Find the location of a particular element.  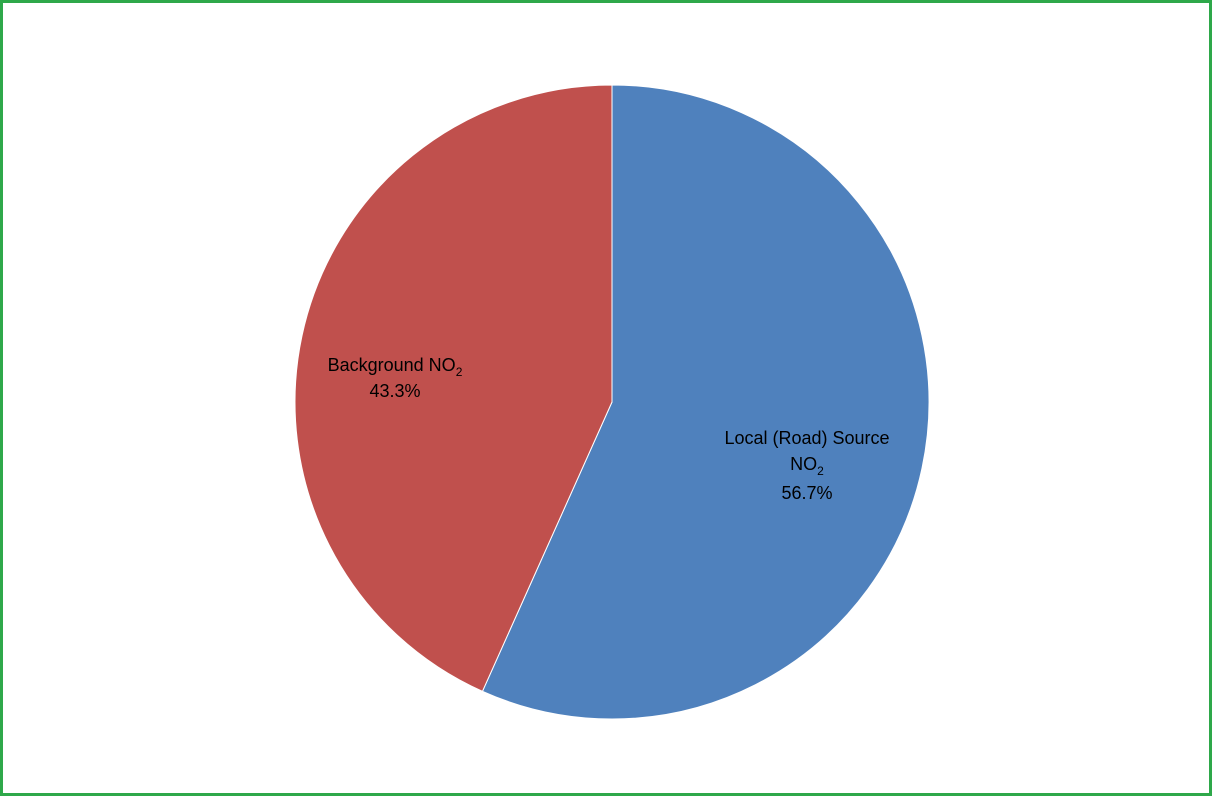

slice-label-background-no2: Background NO2 is located at coordinates (395, 367).